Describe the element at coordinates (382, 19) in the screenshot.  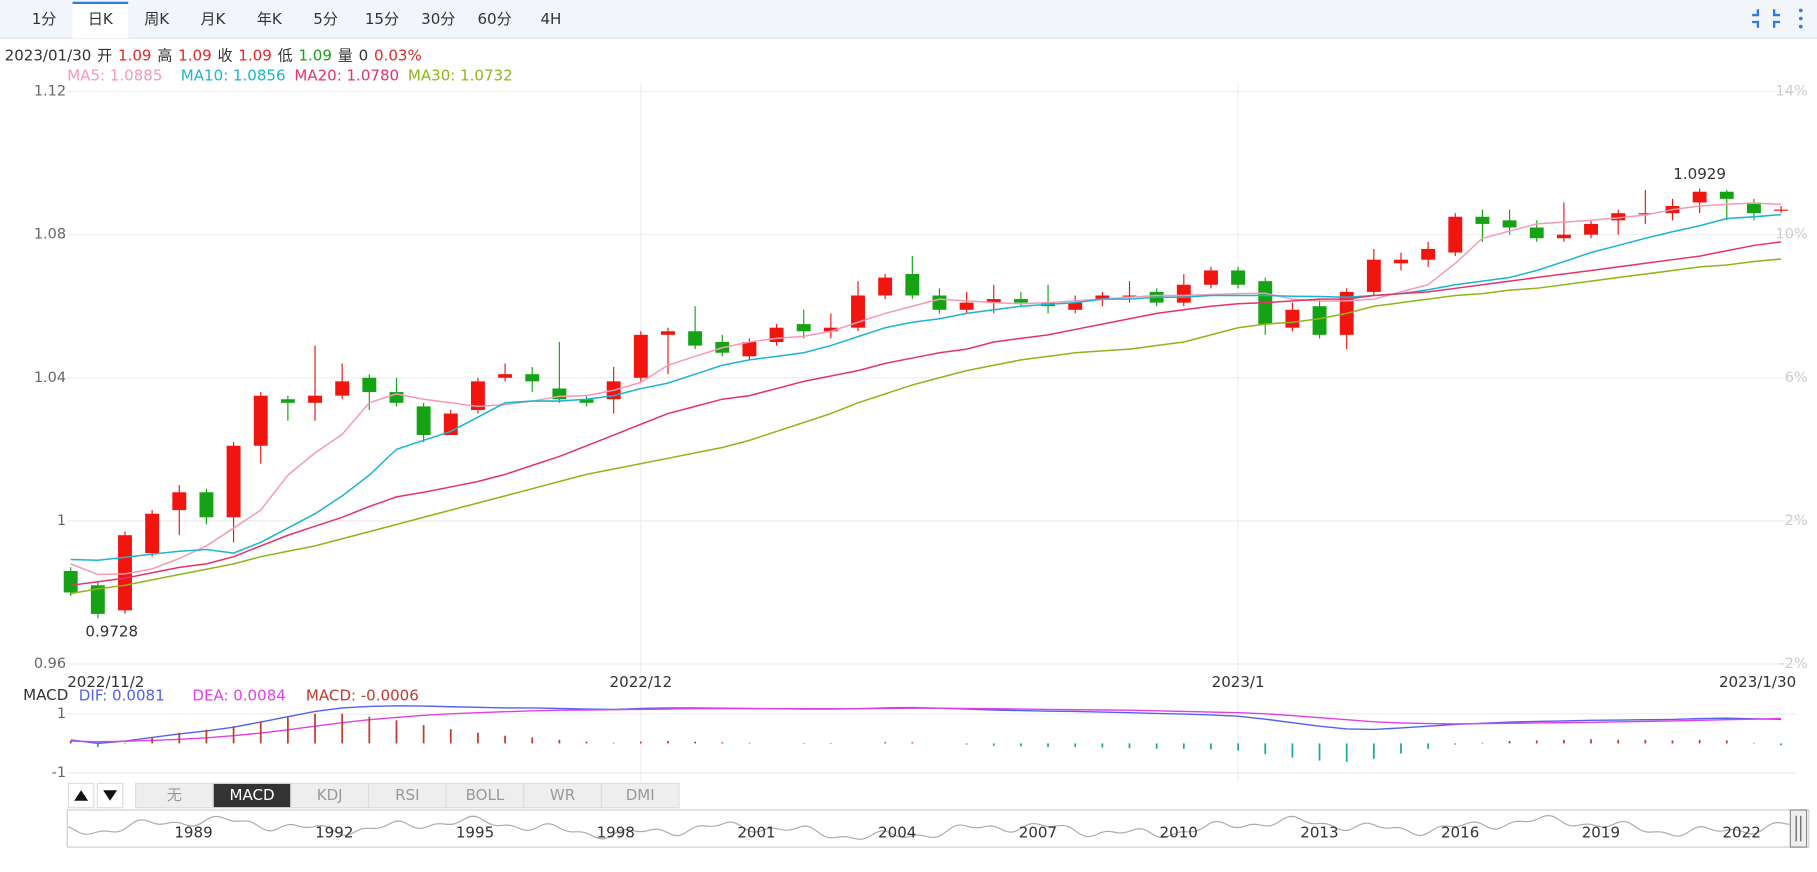
I see `timeframe-tab: 15分` at that location.